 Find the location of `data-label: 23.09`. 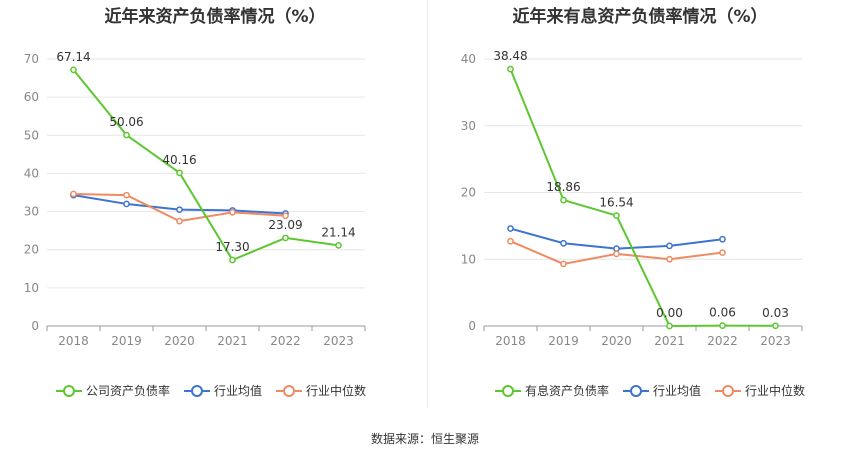

data-label: 23.09 is located at coordinates (285, 225).